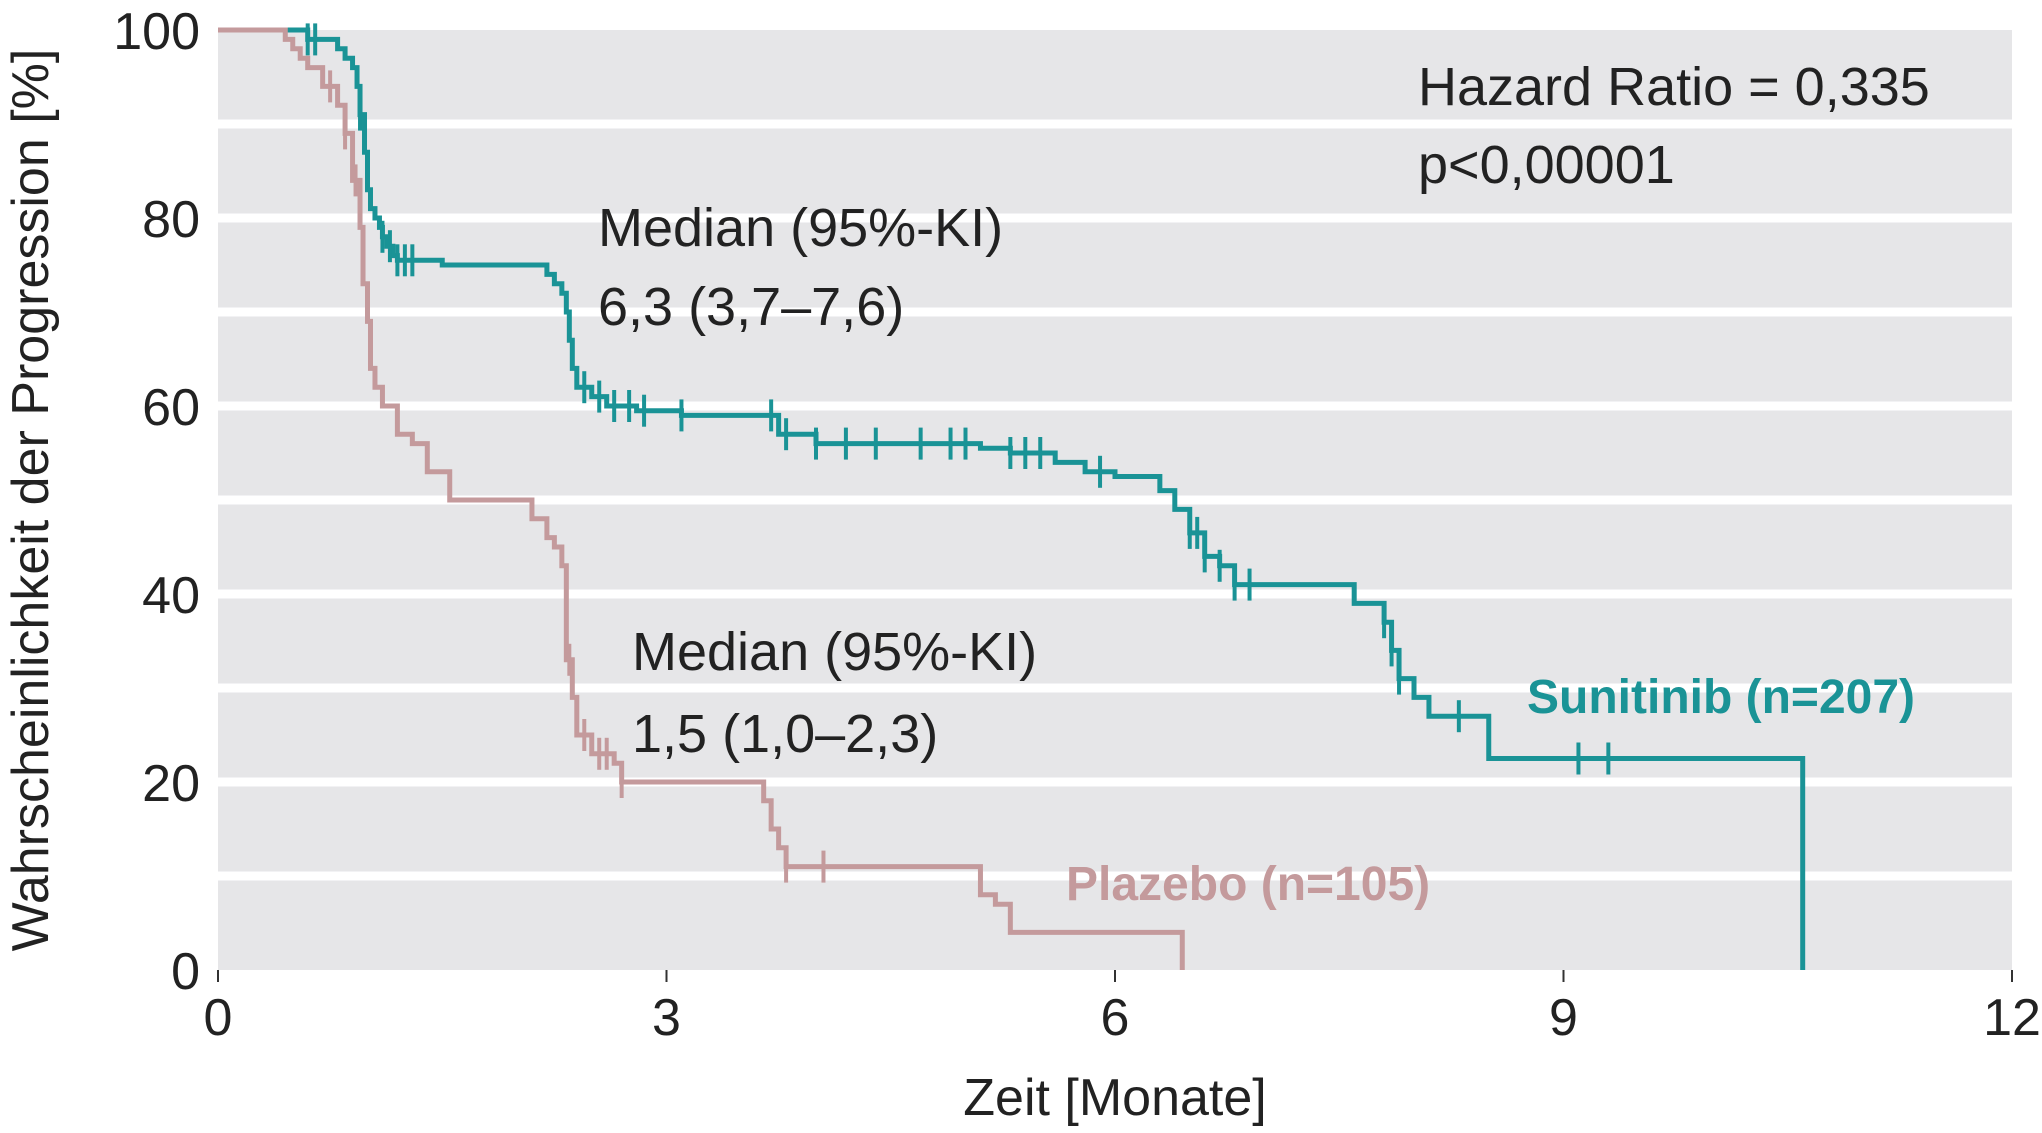 Image resolution: width=2042 pixels, height=1133 pixels. What do you see at coordinates (185, 972) in the screenshot?
I see `y-tick-label: 0` at bounding box center [185, 972].